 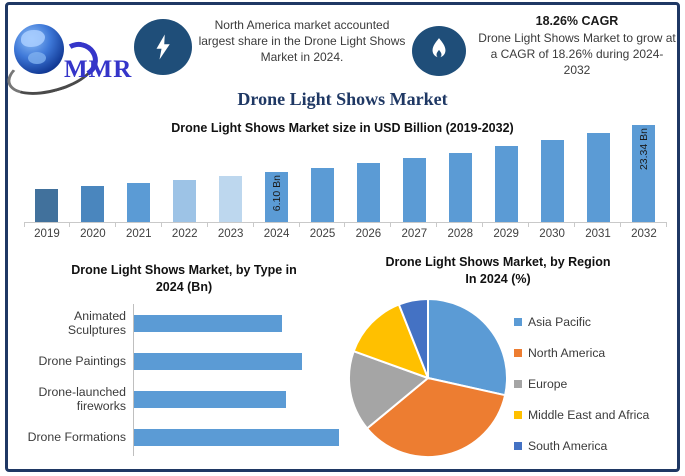 I want to click on bar-slot-2026, so click(x=368, y=175).